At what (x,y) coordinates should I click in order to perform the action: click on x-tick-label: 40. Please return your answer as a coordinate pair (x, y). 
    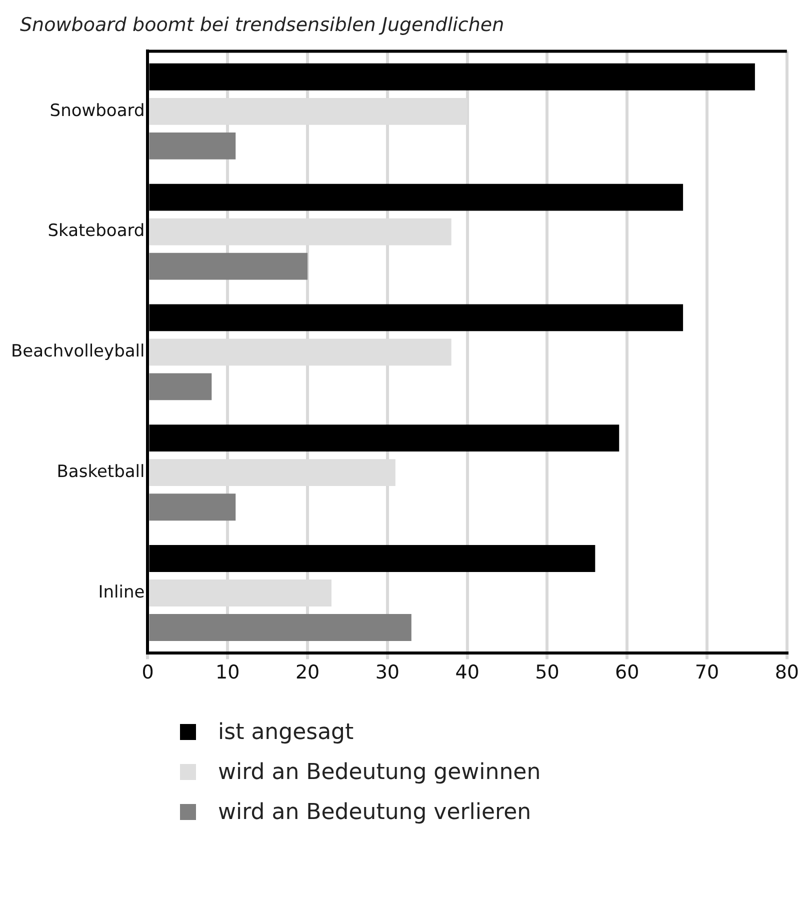
    Looking at the image, I should click on (467, 673).